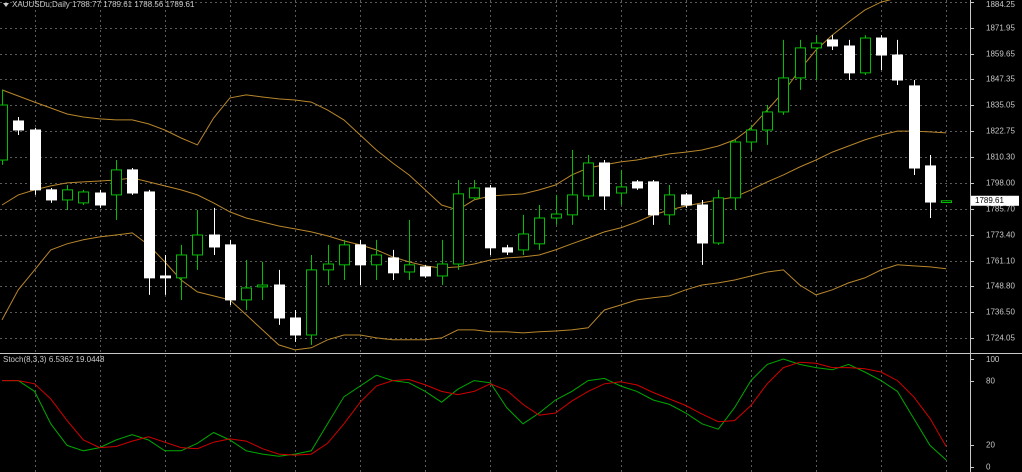 Image resolution: width=1022 pixels, height=472 pixels. What do you see at coordinates (1000, 157) in the screenshot?
I see `y-tick-label: 1810.30` at bounding box center [1000, 157].